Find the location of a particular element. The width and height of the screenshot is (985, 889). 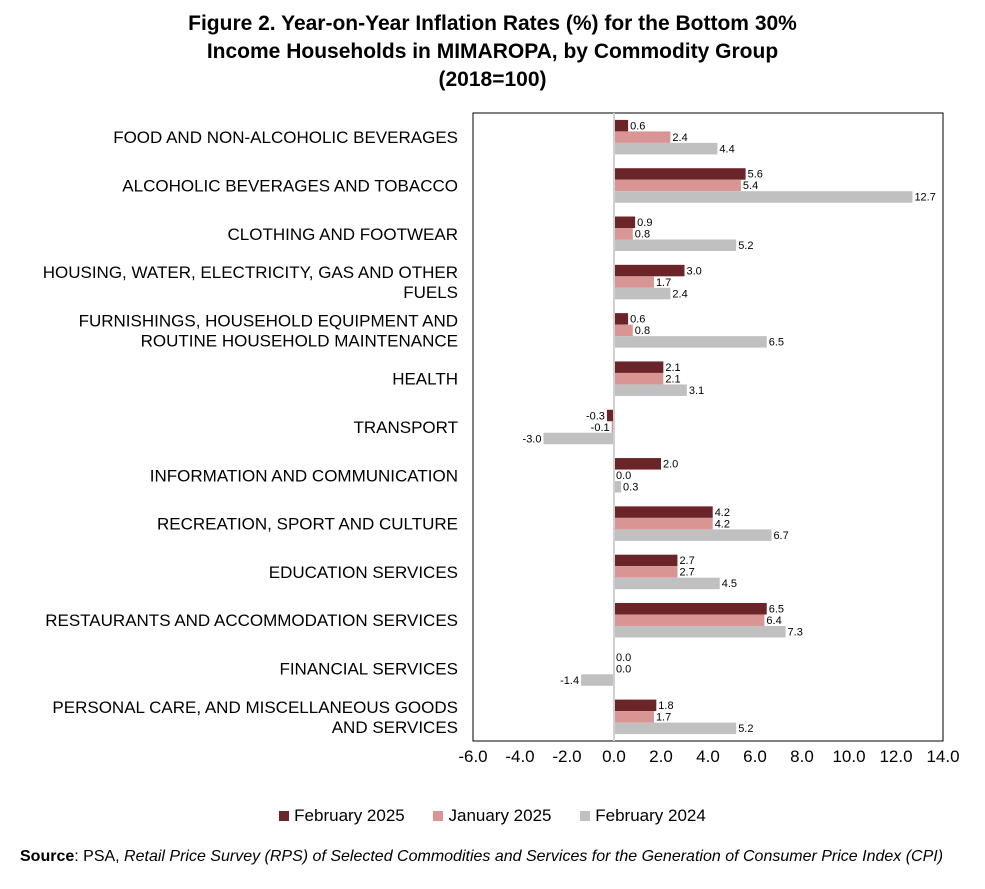

data-label: 5.6 is located at coordinates (755, 175).